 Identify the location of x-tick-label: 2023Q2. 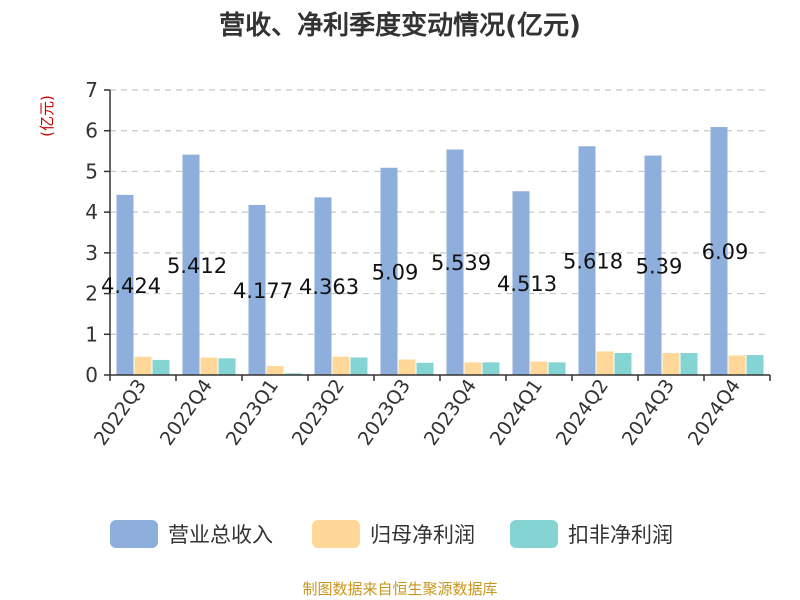
(318, 412).